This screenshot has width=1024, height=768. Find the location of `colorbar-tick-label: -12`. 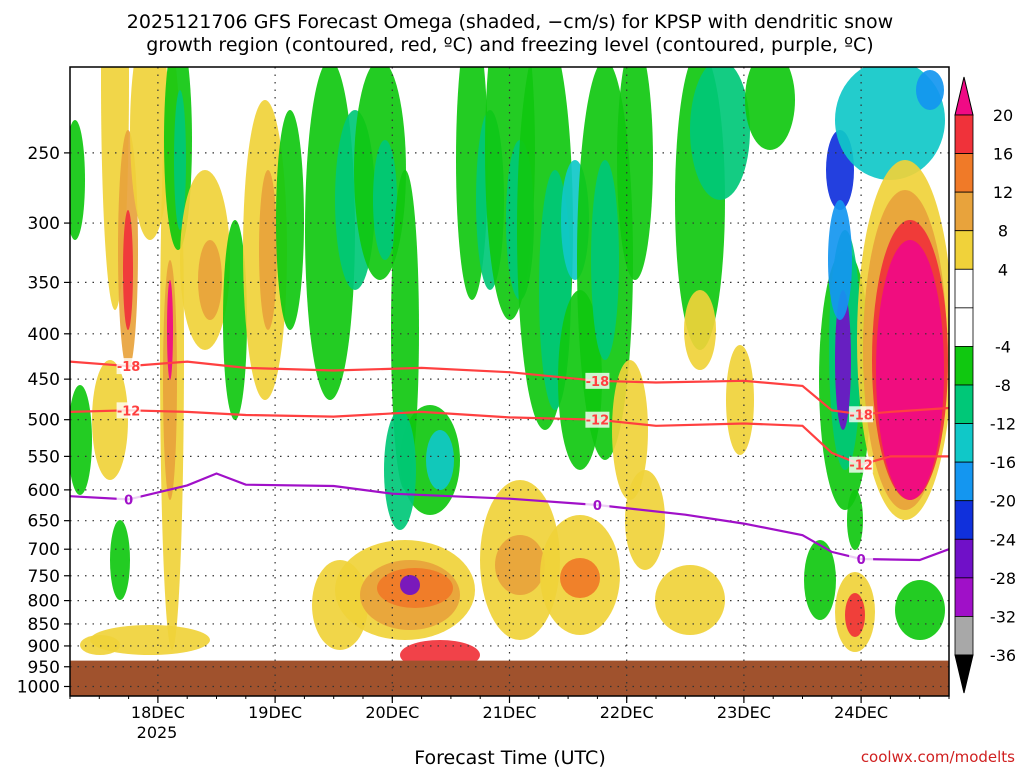

colorbar-tick-label: -12 is located at coordinates (1003, 424).